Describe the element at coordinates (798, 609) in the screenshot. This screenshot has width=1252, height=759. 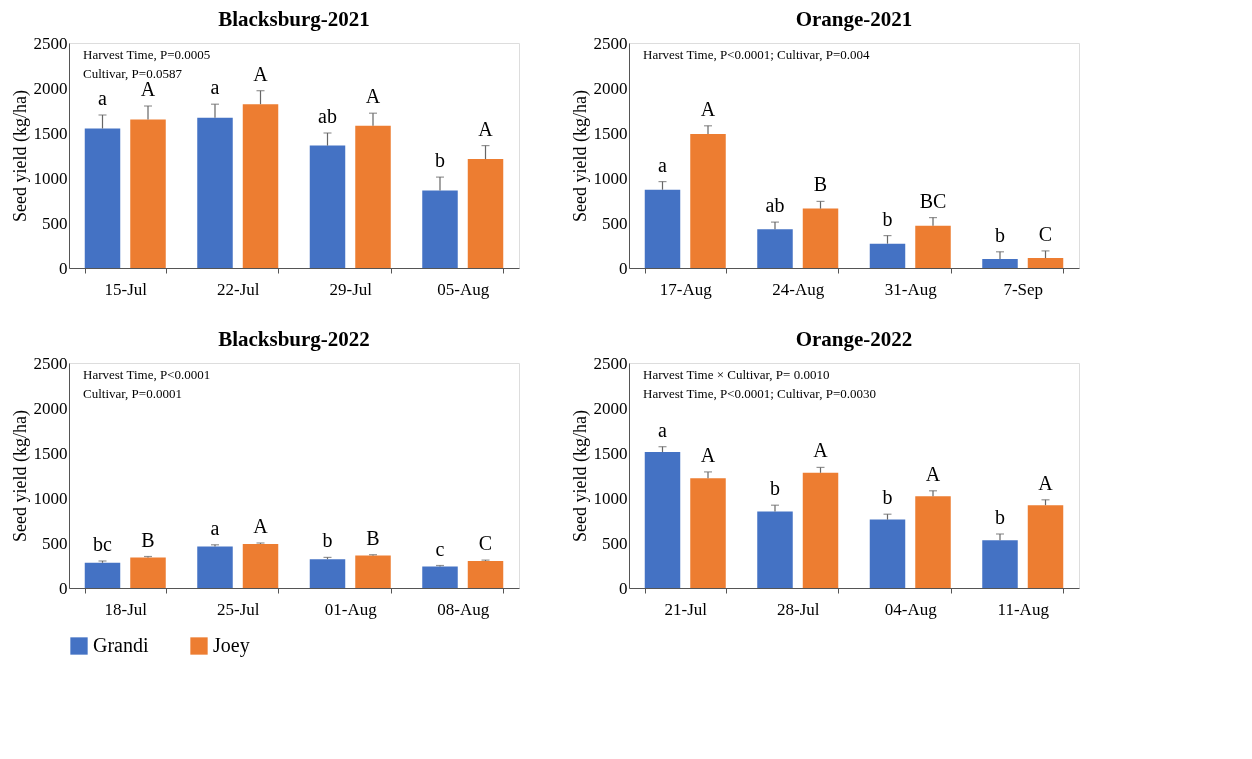
I see `x-tick-label: 28-Jul` at that location.